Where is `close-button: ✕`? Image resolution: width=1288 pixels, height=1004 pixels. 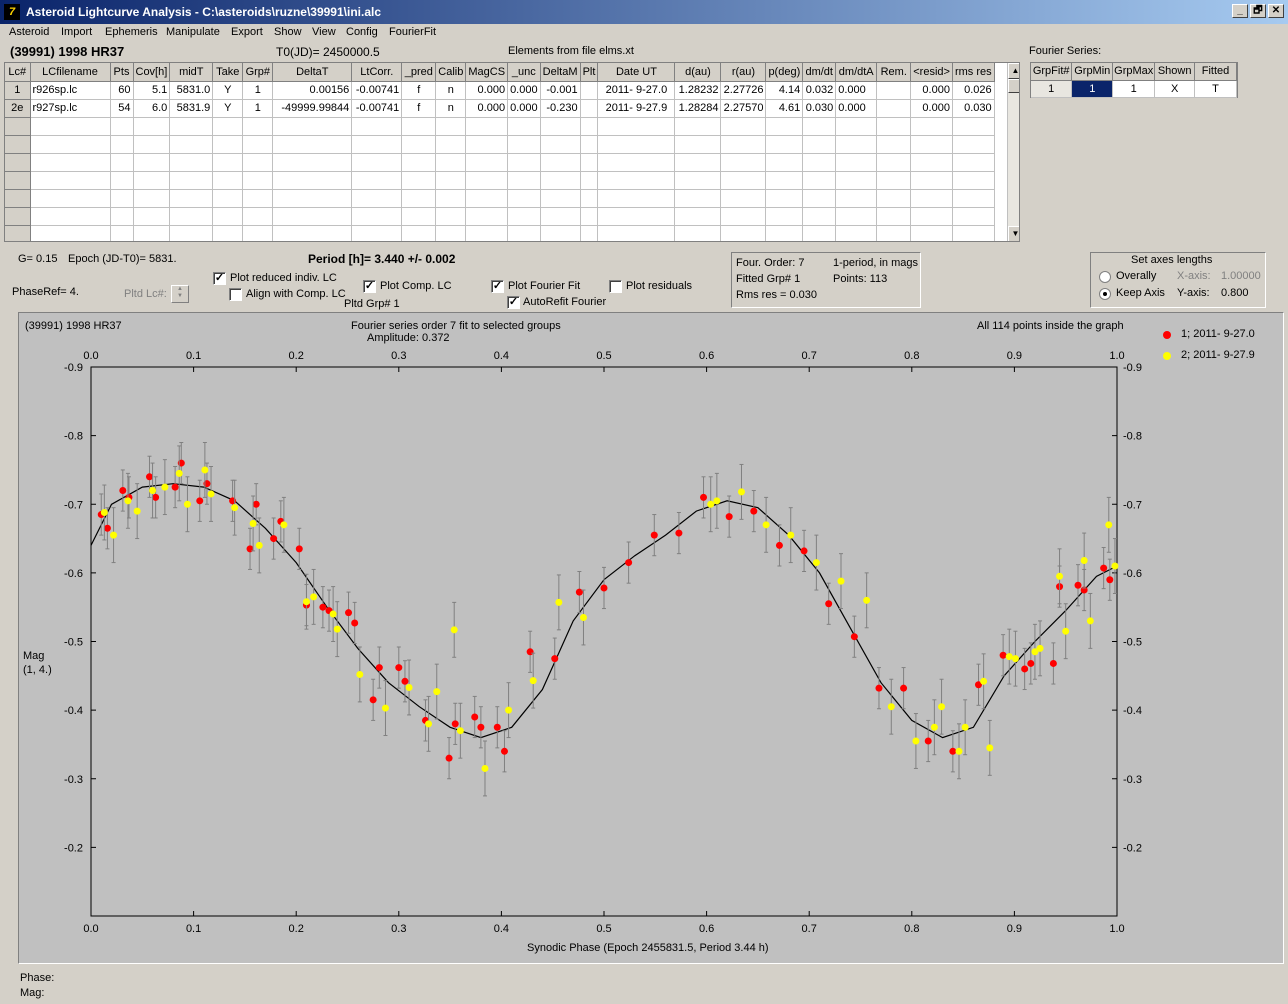
close-button: ✕ is located at coordinates (1276, 11).